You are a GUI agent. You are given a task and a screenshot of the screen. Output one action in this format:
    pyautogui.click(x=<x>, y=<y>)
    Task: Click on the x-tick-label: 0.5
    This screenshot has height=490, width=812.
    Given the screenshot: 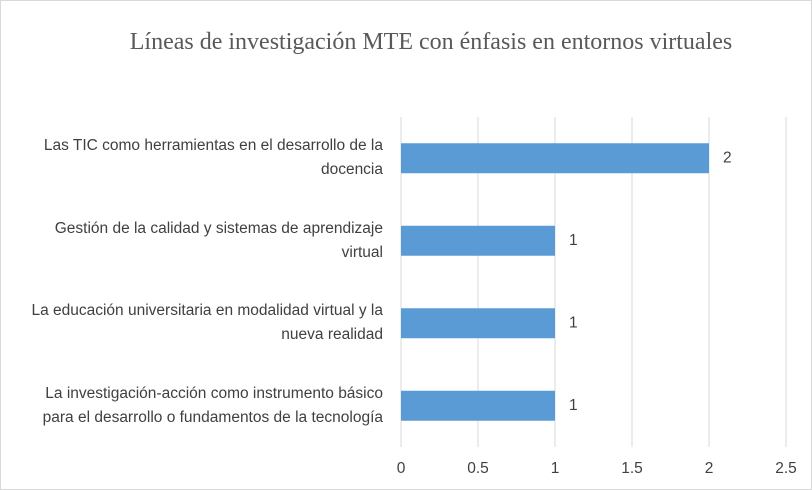 What is the action you would take?
    pyautogui.click(x=478, y=468)
    